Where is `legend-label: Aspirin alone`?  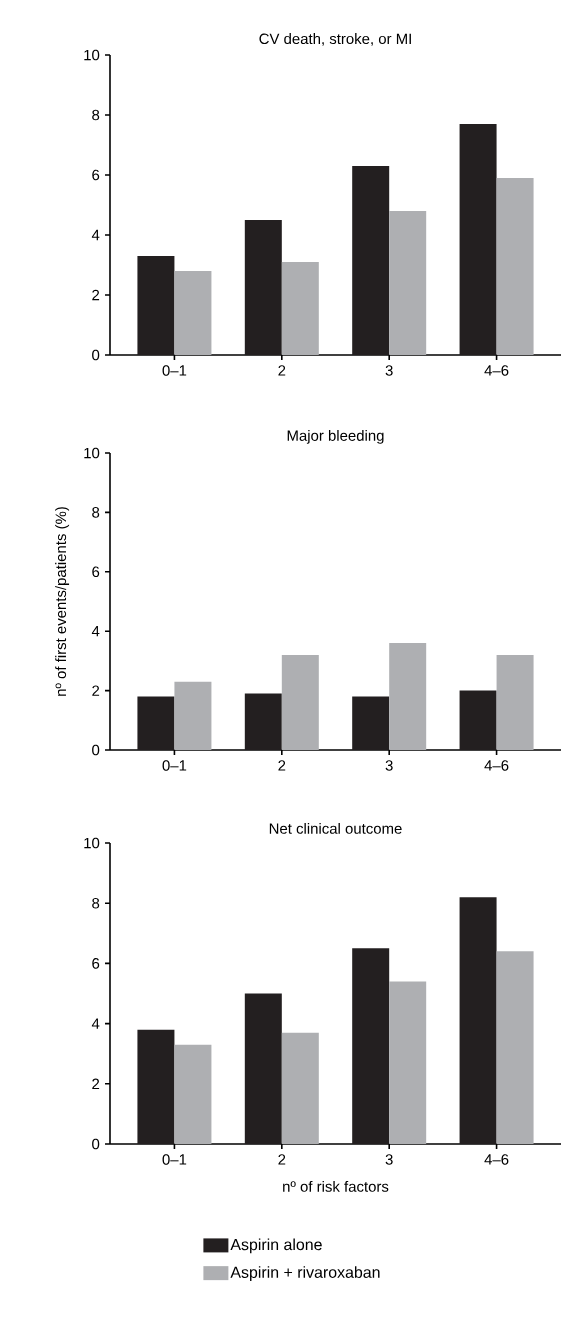 legend-label: Aspirin alone is located at coordinates (276, 1246).